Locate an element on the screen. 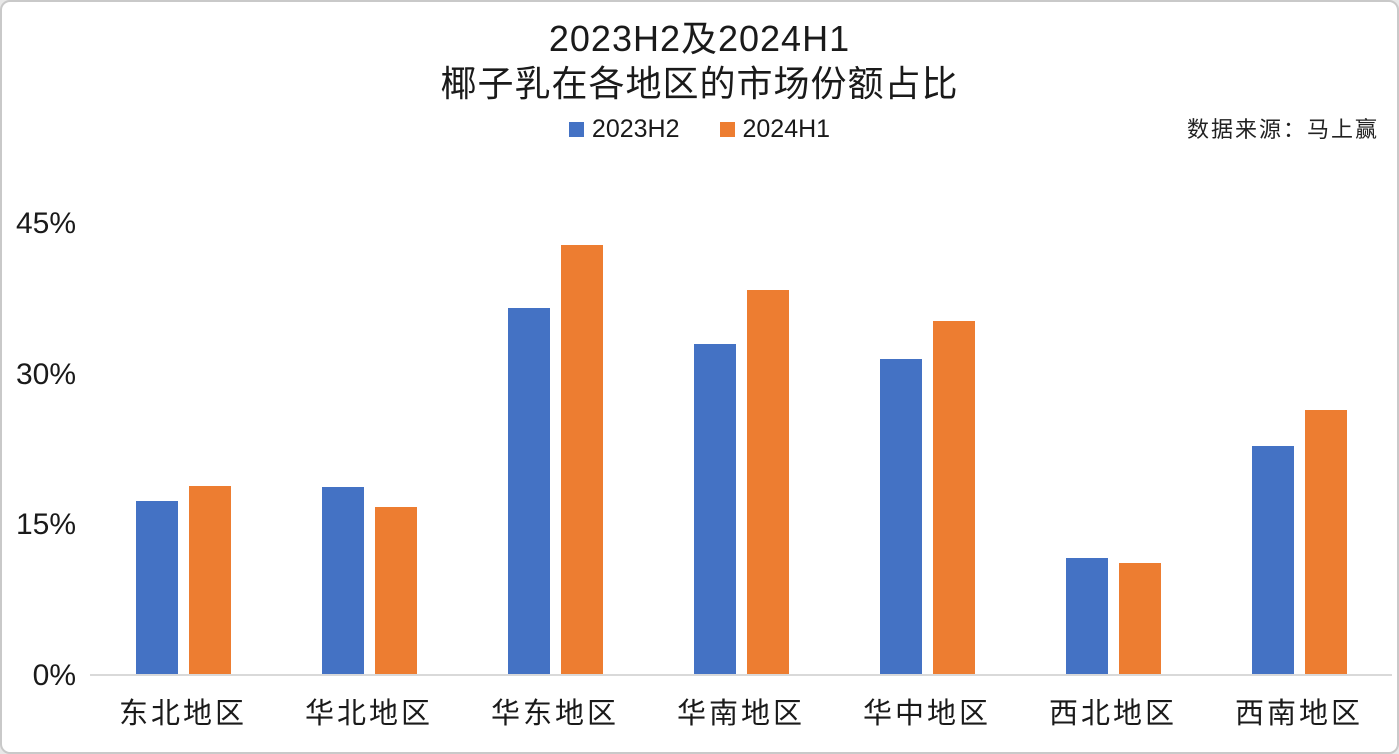 This screenshot has height=754, width=1399. legend-item-2023h2: 2023H2 is located at coordinates (624, 129).